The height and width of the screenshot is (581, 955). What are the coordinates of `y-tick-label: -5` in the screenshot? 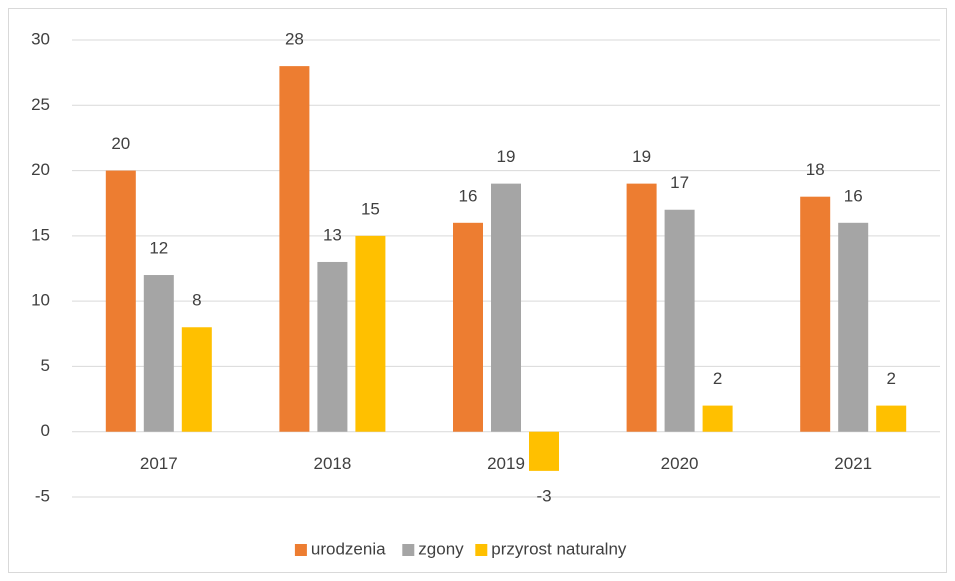 It's located at (42, 495).